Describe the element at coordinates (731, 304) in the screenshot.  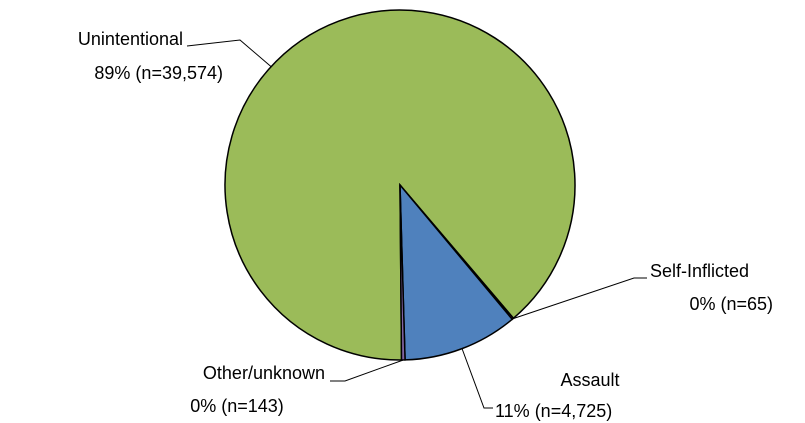
I see `slice-value-label: 0% (n=65)` at that location.